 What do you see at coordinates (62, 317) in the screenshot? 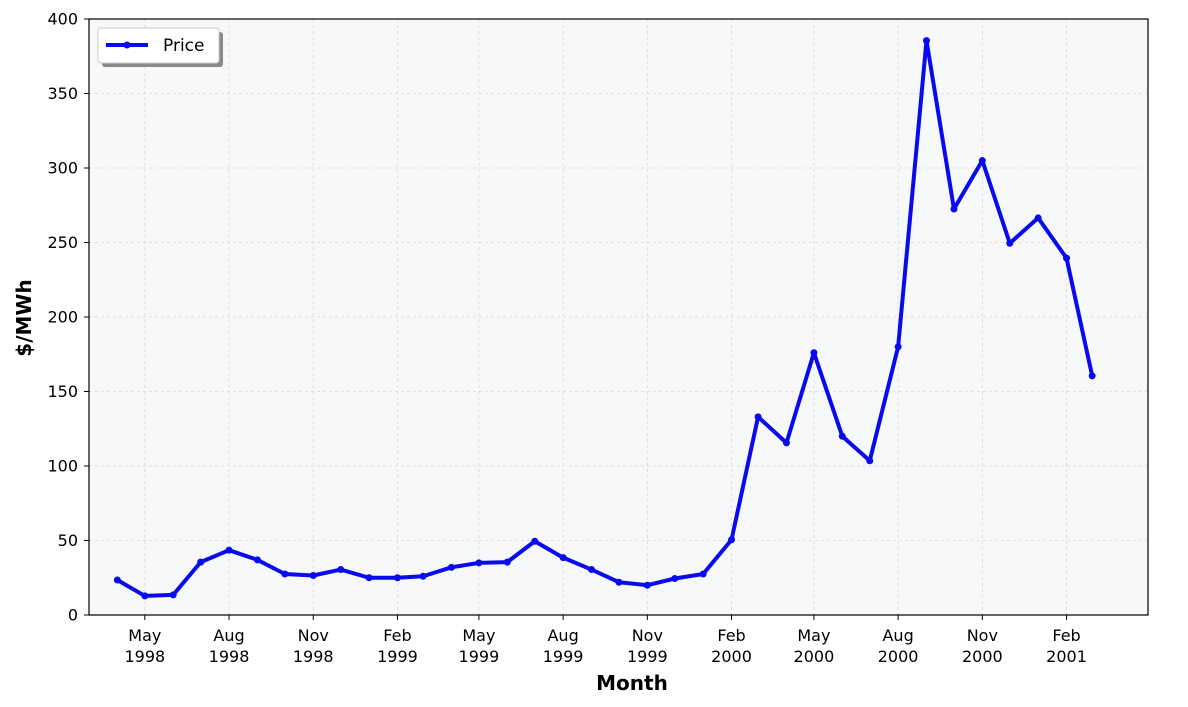
I see `y-tick-label: 200` at bounding box center [62, 317].